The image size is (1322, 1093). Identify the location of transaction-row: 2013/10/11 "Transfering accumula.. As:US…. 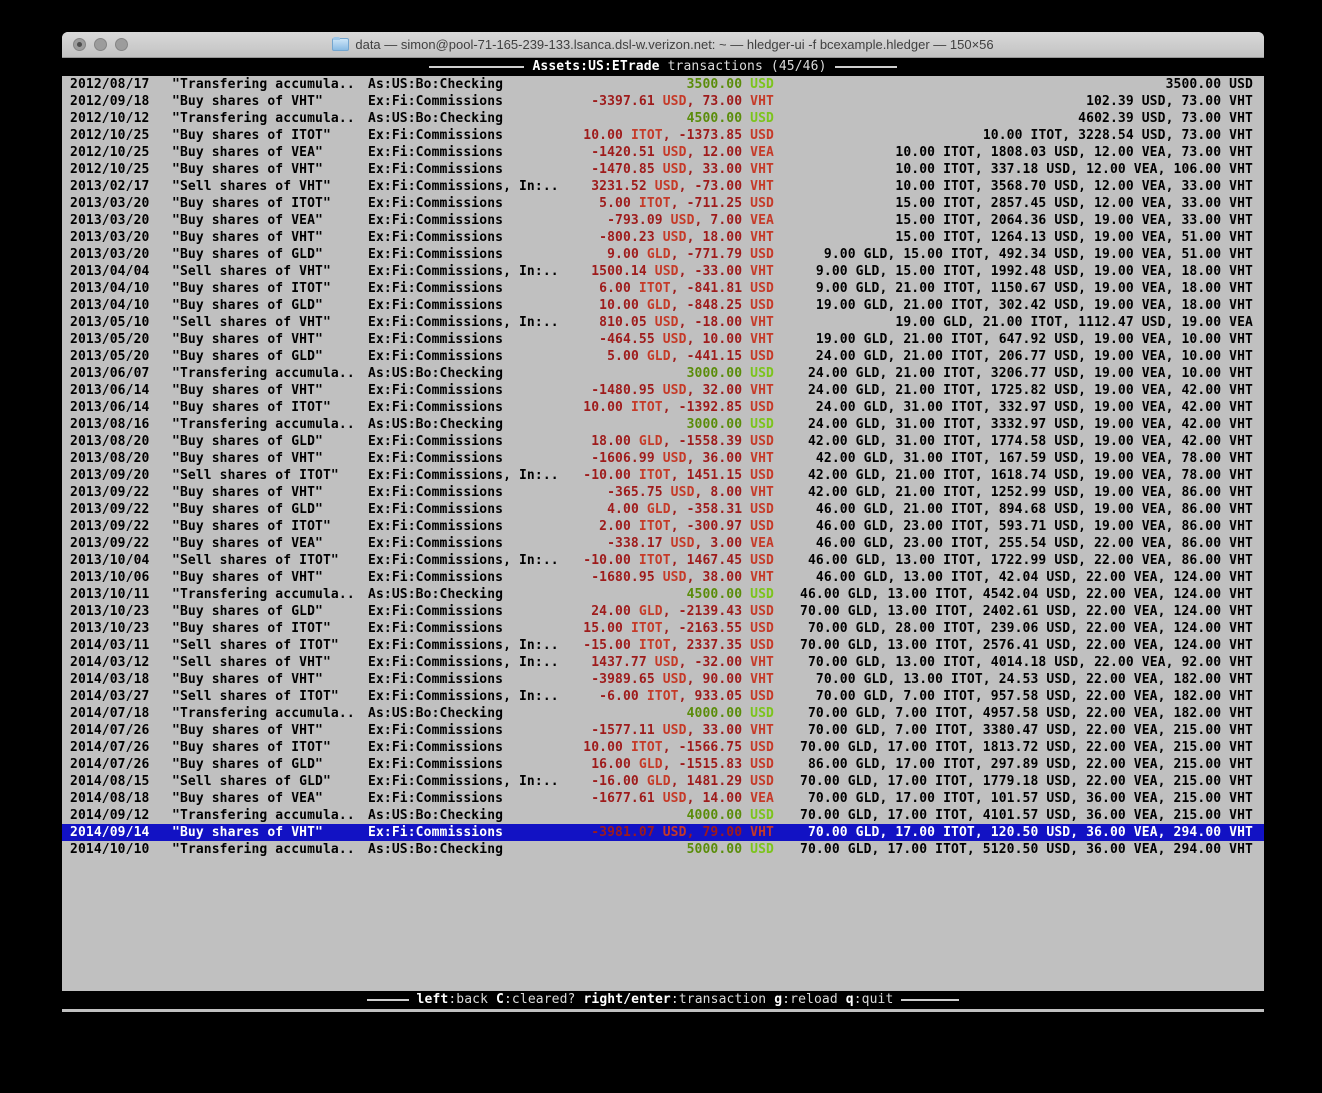
(663, 594).